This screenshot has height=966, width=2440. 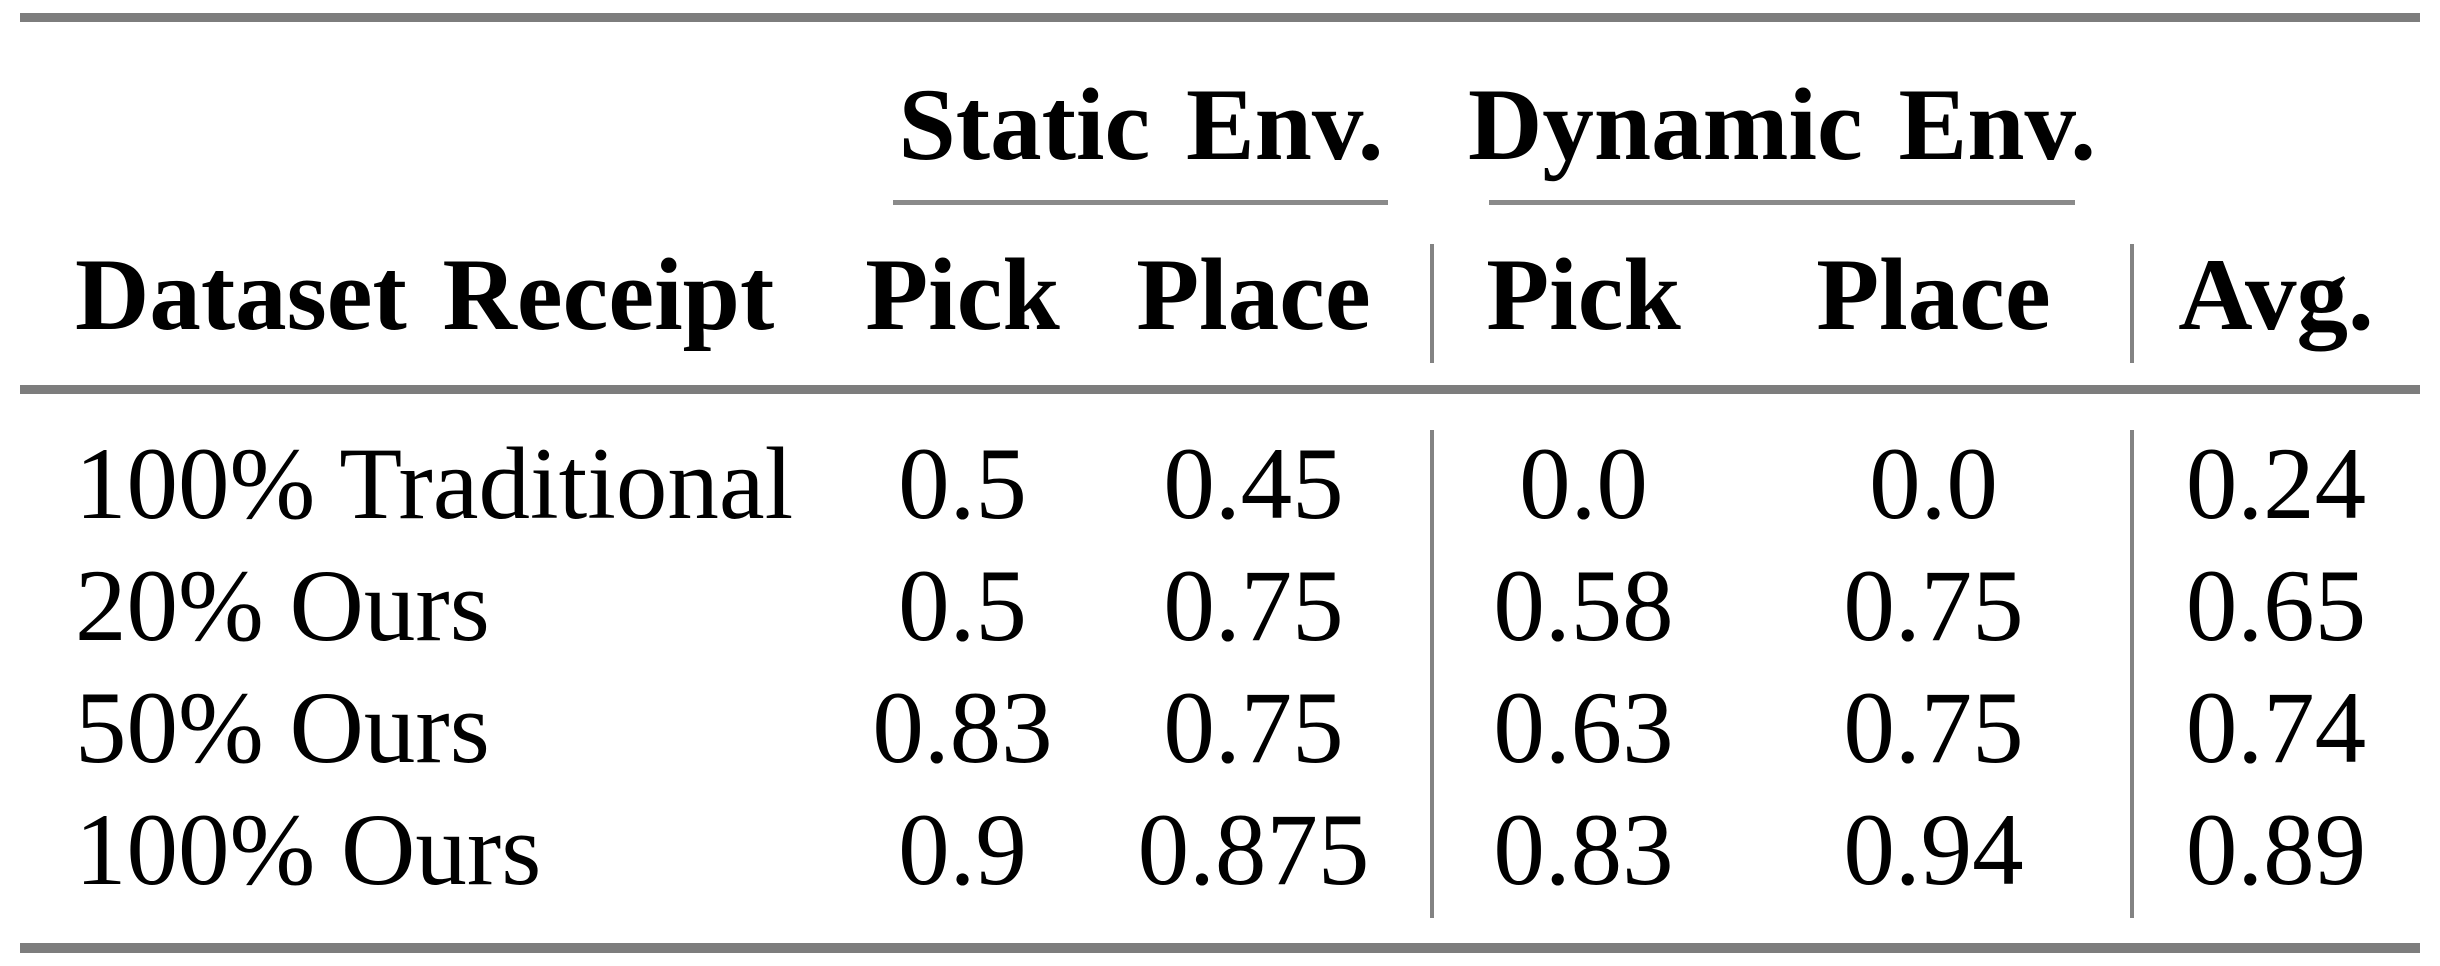 I want to click on col-header-static-place: Place, so click(x=1253, y=294).